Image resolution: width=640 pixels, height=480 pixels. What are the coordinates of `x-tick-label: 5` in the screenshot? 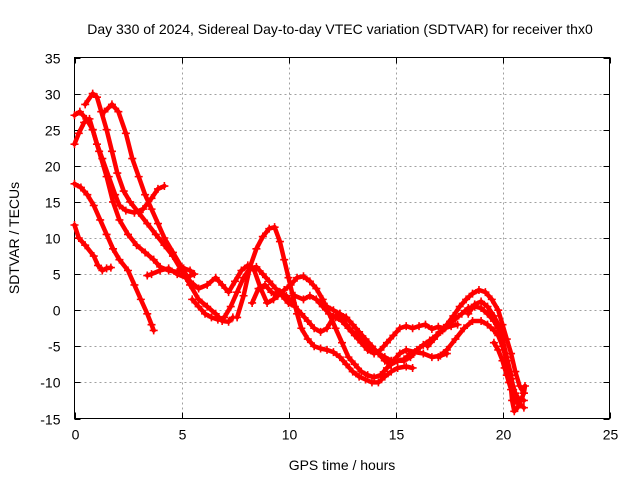 It's located at (183, 435).